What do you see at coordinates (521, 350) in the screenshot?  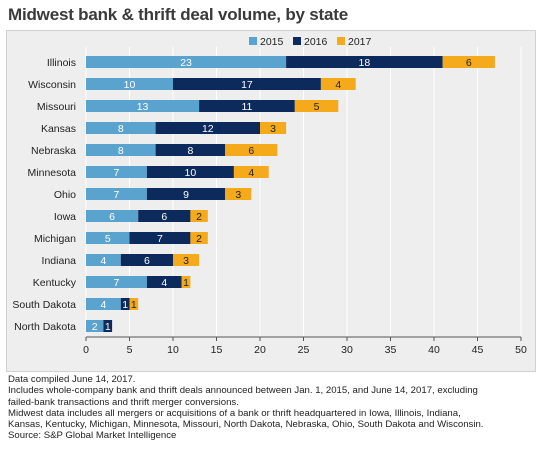 I see `x-tick-label: 50` at bounding box center [521, 350].